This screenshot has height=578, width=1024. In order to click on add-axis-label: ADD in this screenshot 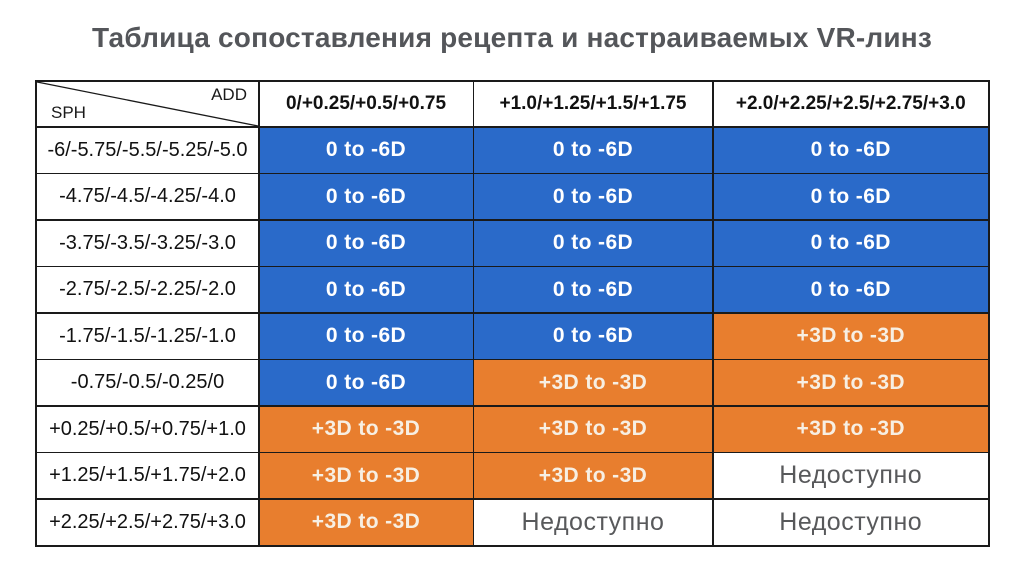, I will do `click(229, 94)`.